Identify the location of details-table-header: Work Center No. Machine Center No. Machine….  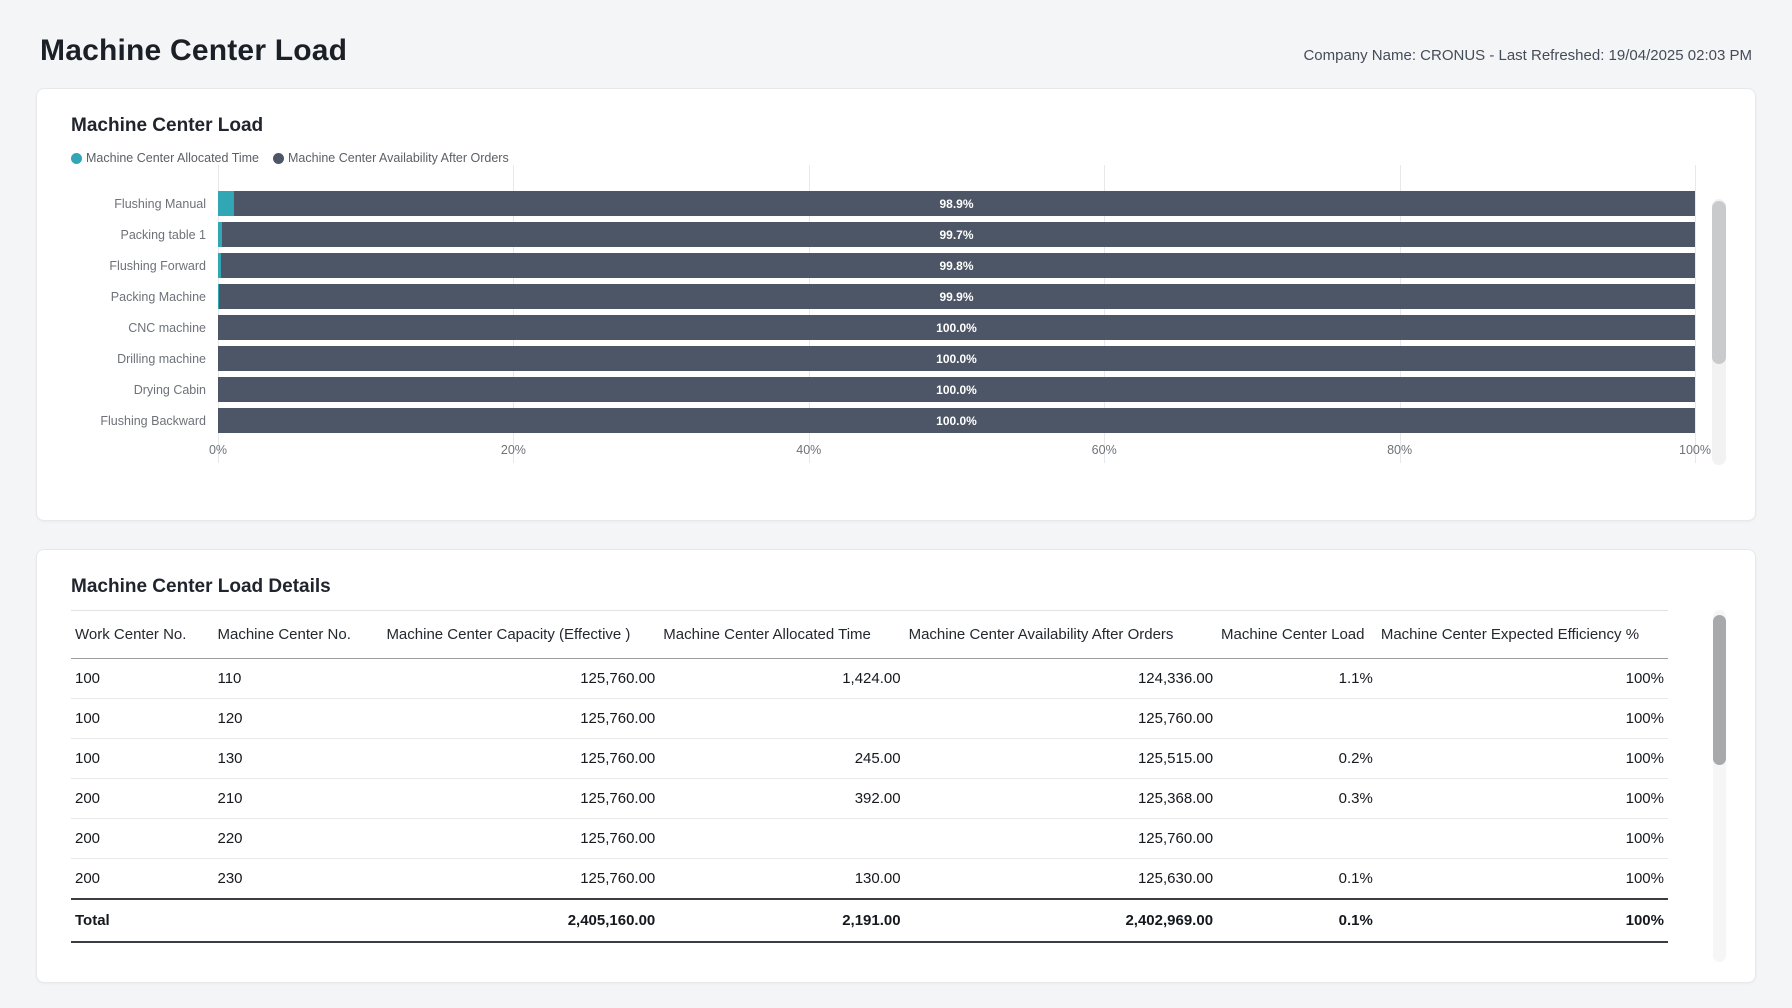
(869, 634).